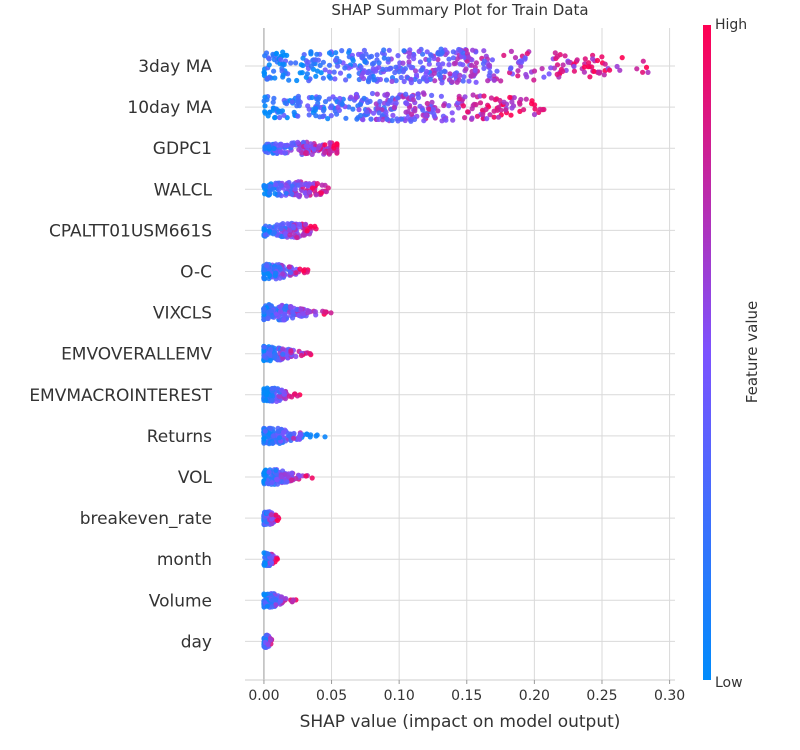 The height and width of the screenshot is (750, 800). What do you see at coordinates (196, 273) in the screenshot?
I see `feature-label: O-C` at bounding box center [196, 273].